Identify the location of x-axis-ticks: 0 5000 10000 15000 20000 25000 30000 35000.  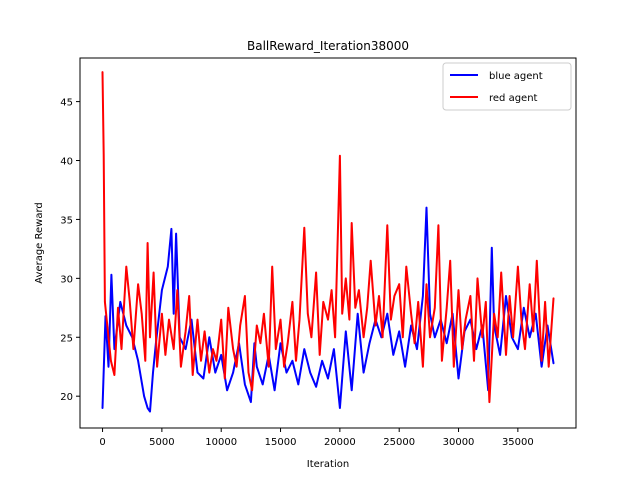
(316, 438).